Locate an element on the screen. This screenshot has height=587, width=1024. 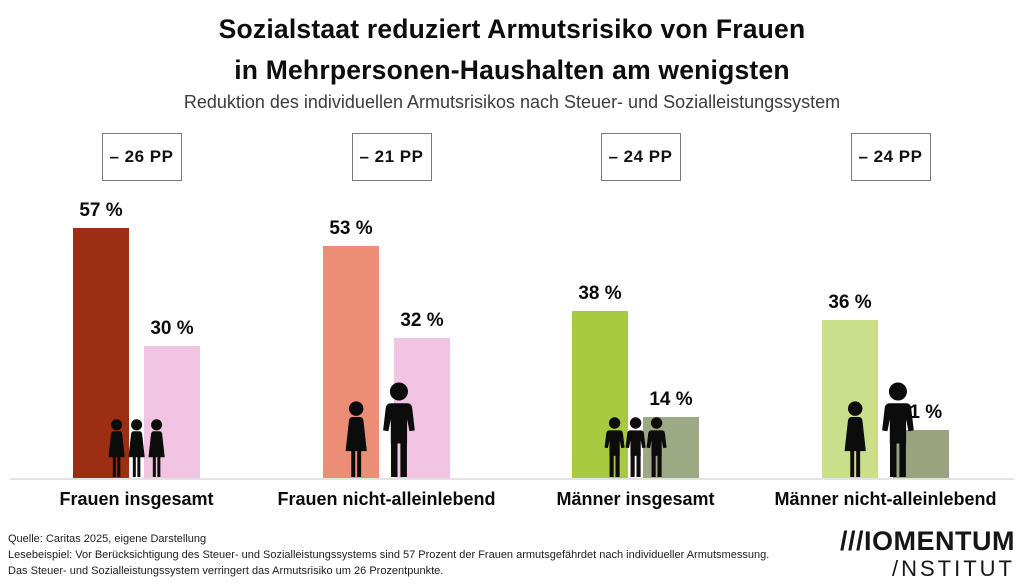
momentum-institut-logo: ///IOMENTUM /NSTITUT is located at coordinates (927, 554).